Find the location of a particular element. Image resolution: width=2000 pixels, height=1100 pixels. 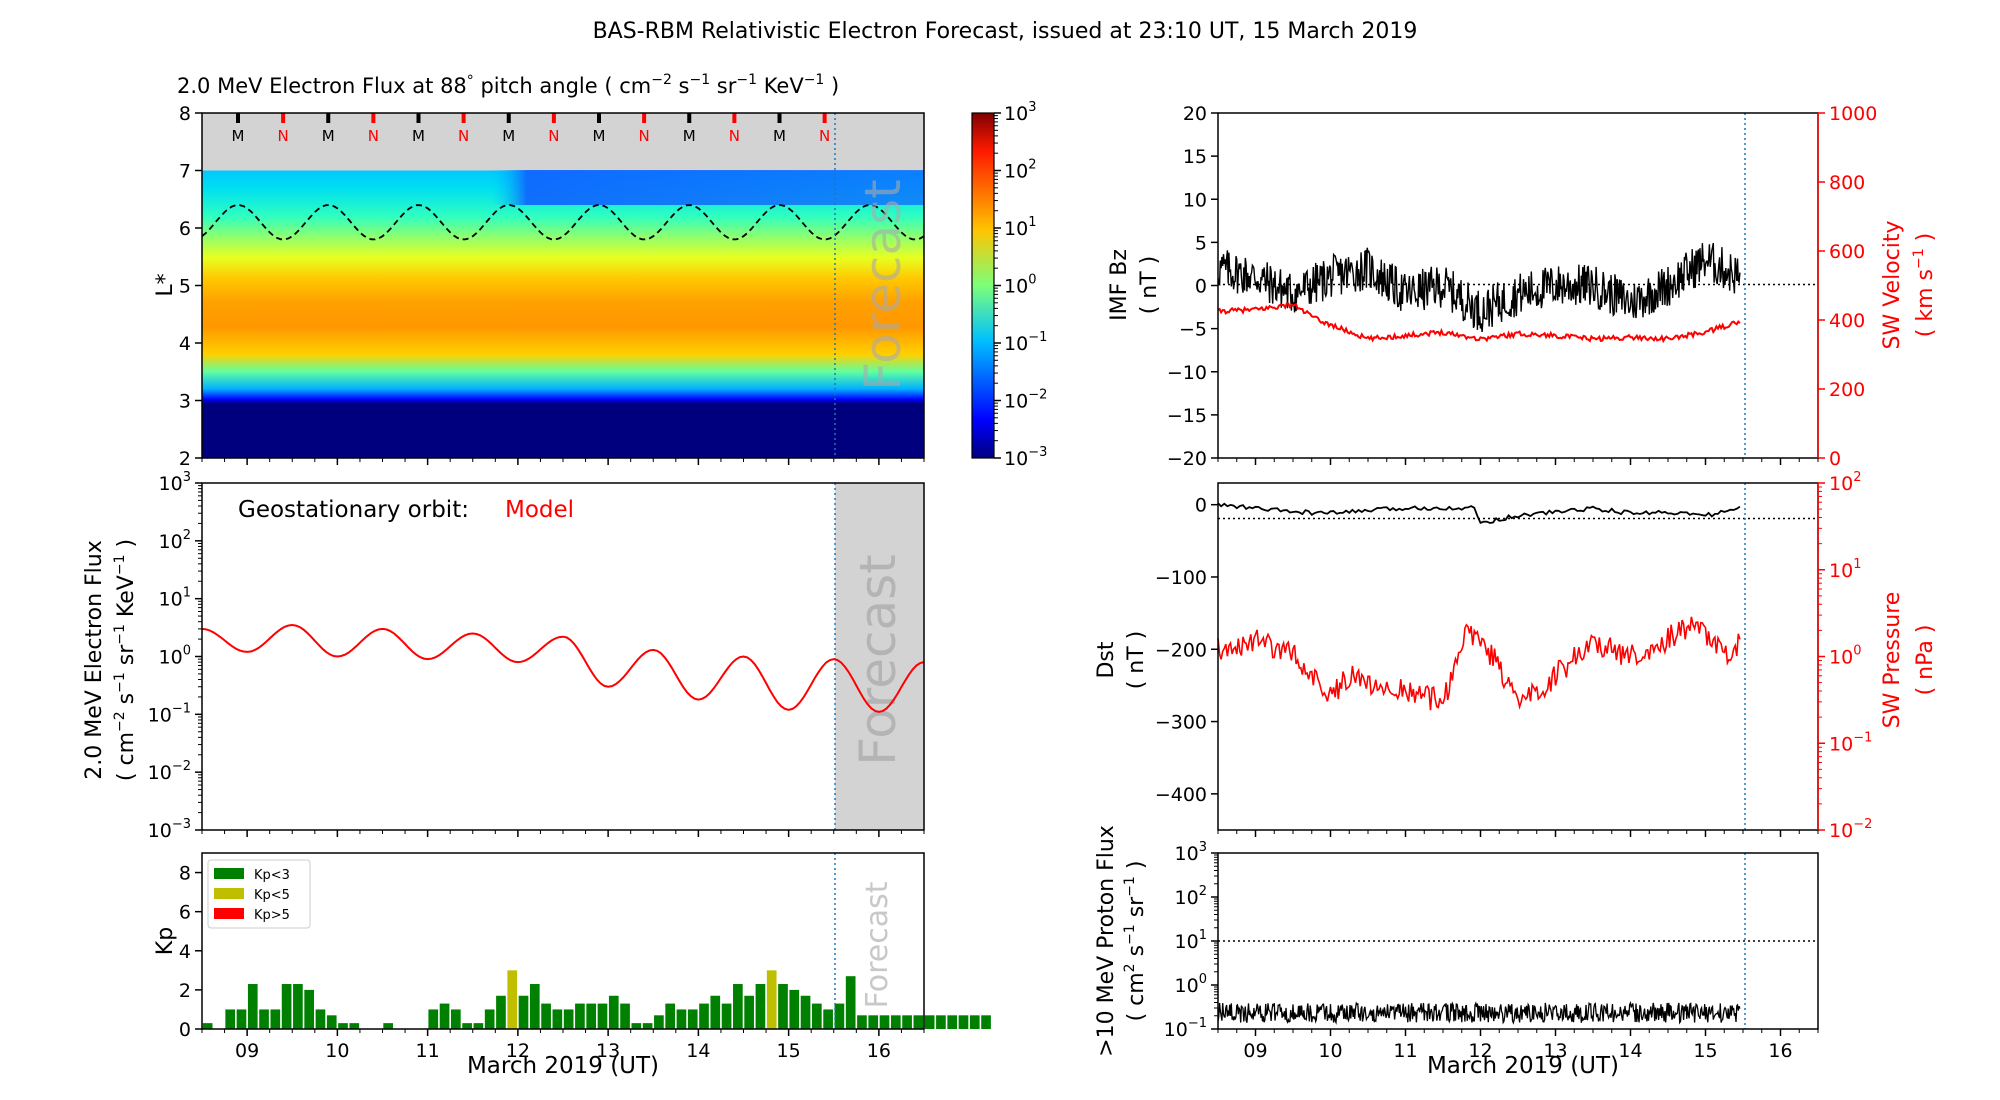

y-tick-label: −5 is located at coordinates (1193, 330).